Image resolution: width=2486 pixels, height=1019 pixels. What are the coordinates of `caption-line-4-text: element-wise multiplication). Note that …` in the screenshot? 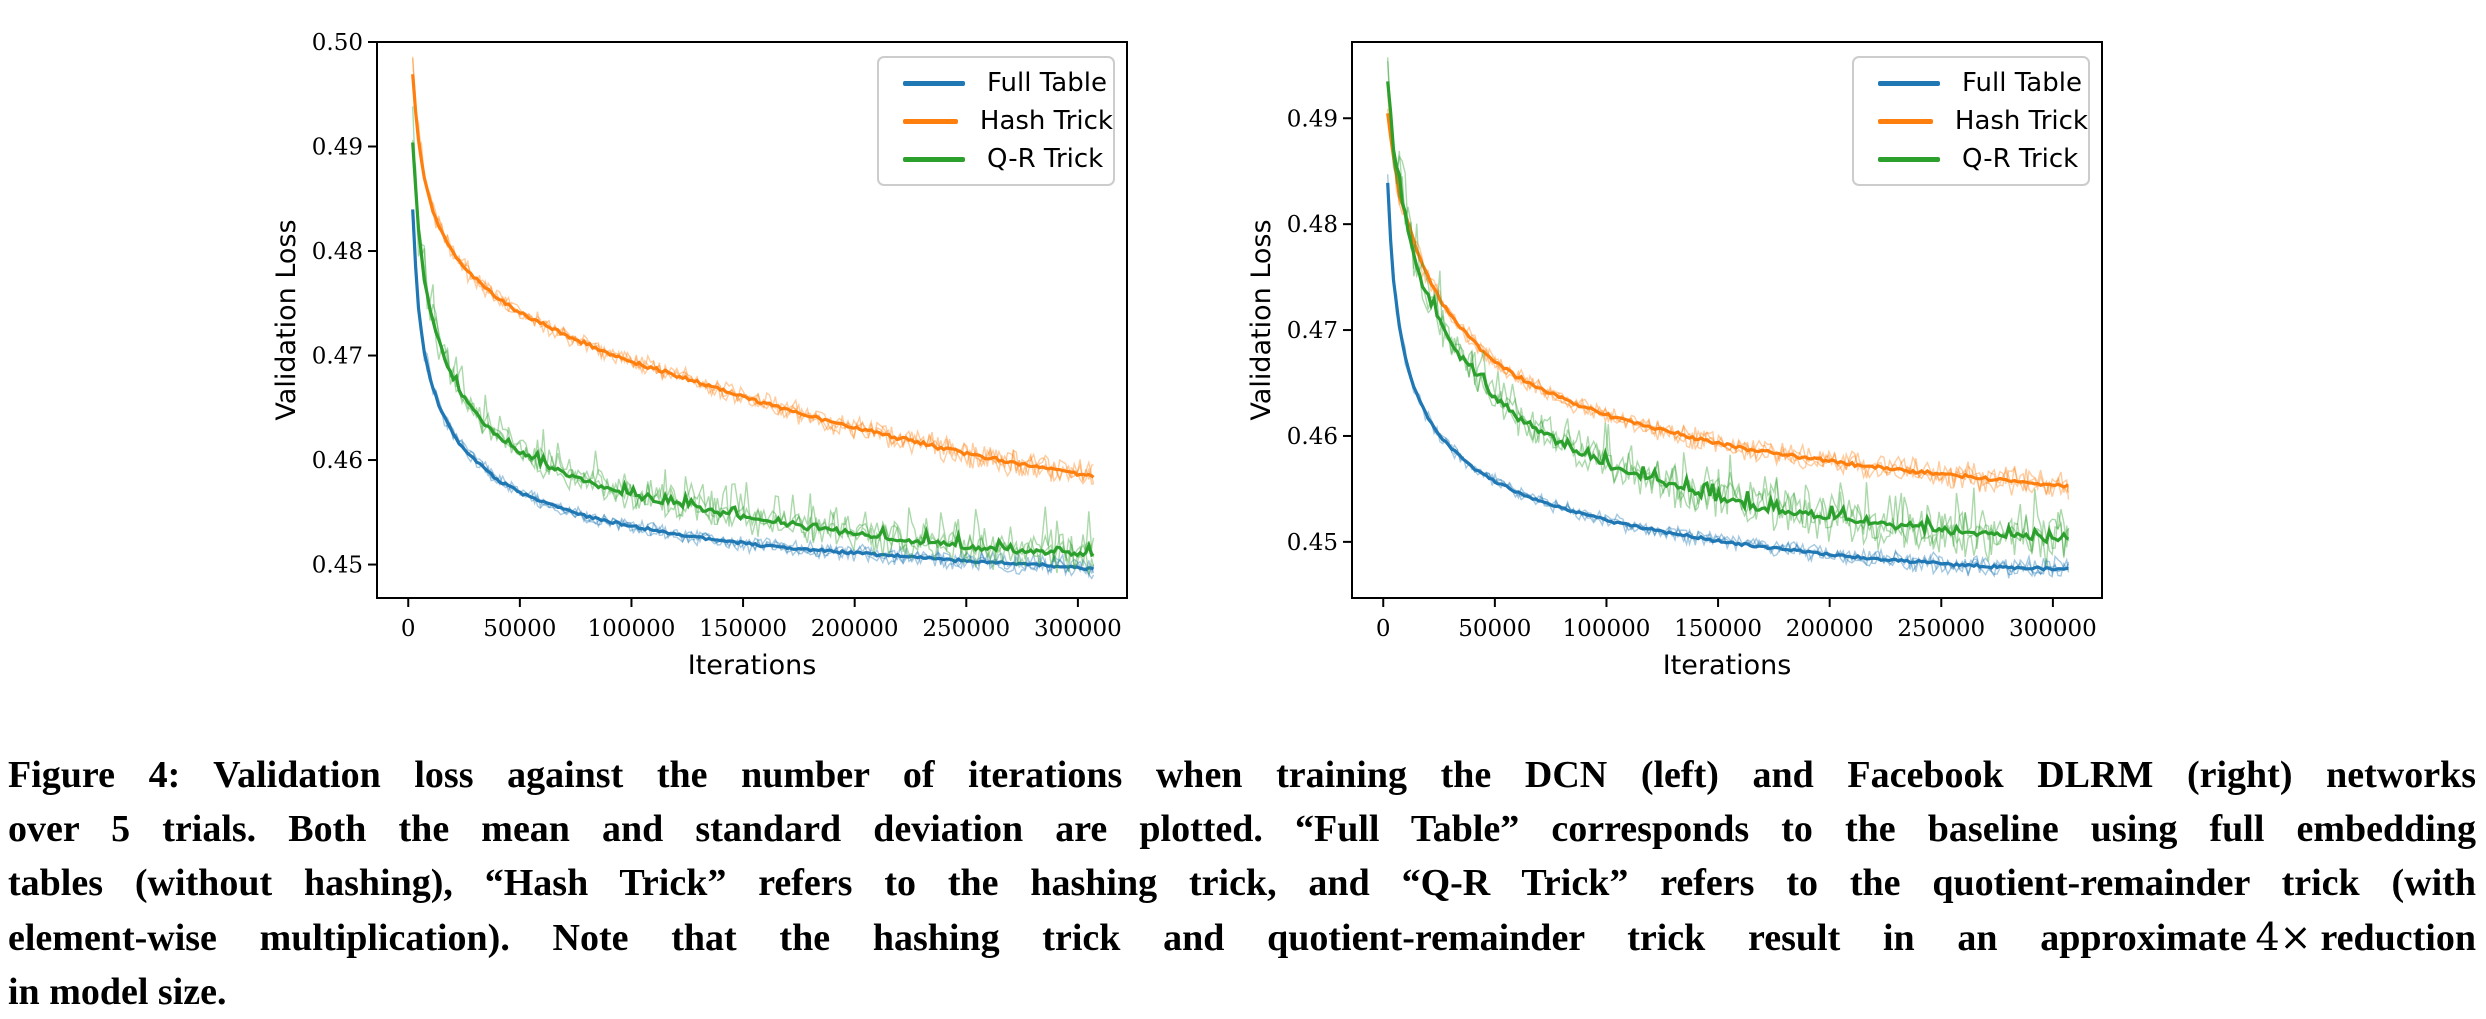 It's located at (1127, 938).